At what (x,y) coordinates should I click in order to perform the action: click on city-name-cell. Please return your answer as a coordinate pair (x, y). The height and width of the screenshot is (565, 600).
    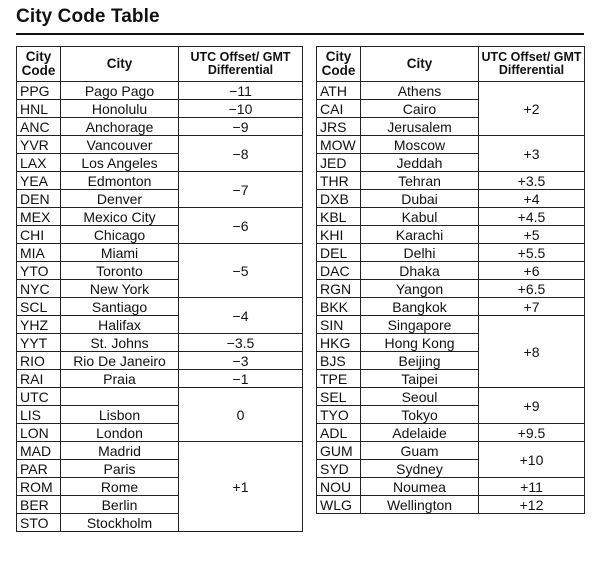
    Looking at the image, I should click on (119, 396).